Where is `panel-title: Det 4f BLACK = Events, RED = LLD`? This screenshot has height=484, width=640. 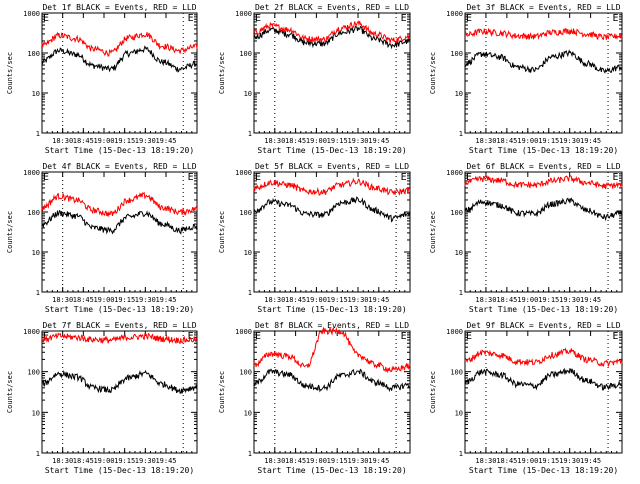 panel-title: Det 4f BLACK = Events, RED = LLD is located at coordinates (119, 166).